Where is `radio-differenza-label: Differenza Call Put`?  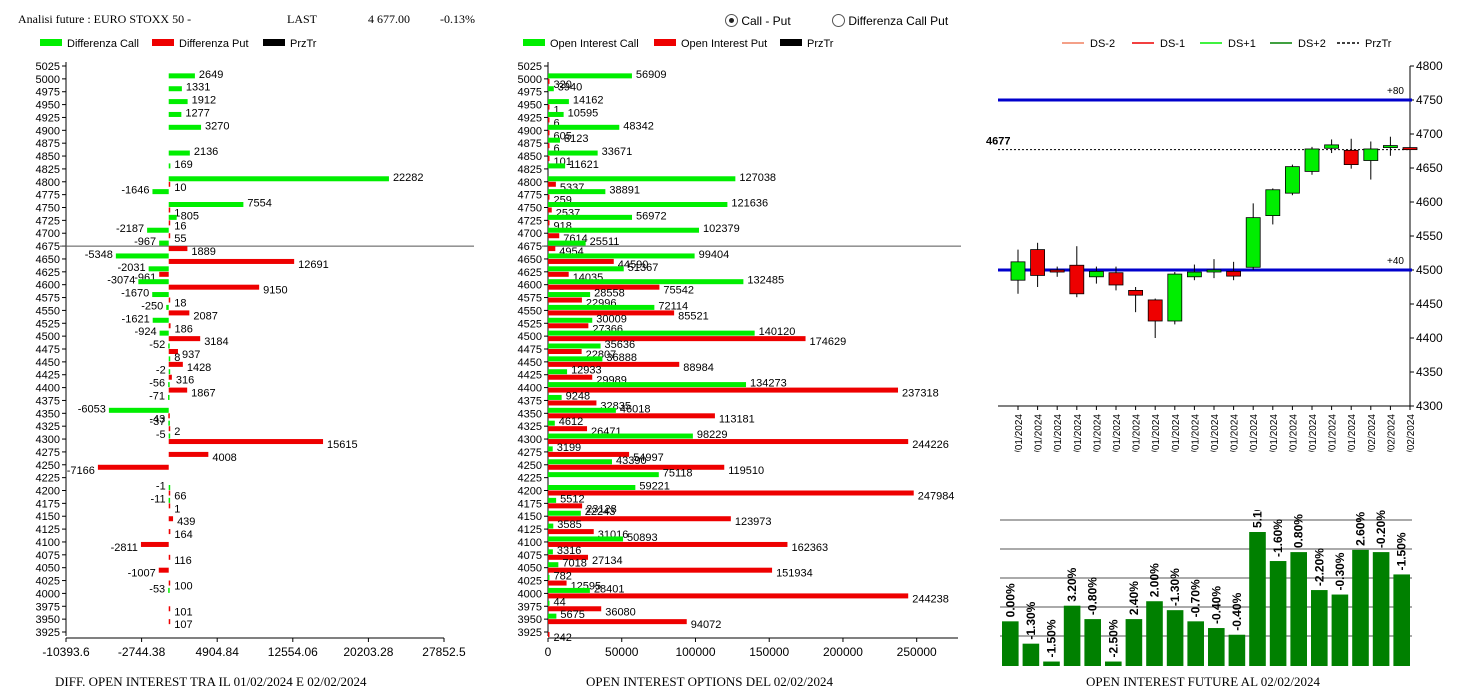
radio-differenza-label: Differenza Call Put is located at coordinates (898, 21).